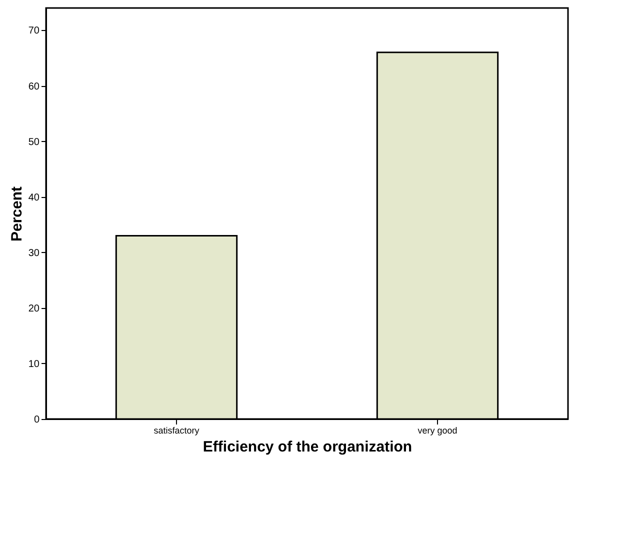 This screenshot has height=538, width=633. I want to click on y-tick-label: 10, so click(34, 364).